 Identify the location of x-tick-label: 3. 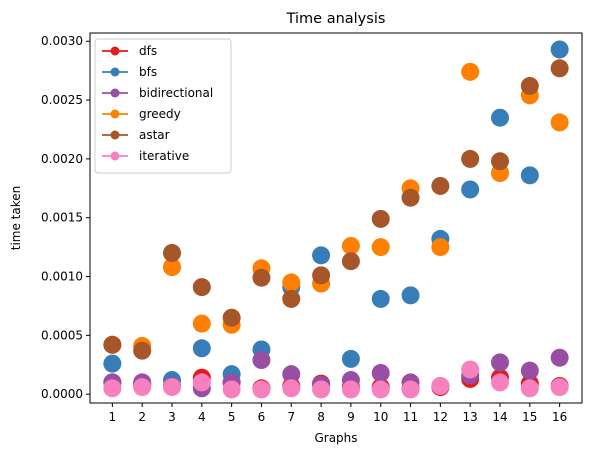
(172, 417).